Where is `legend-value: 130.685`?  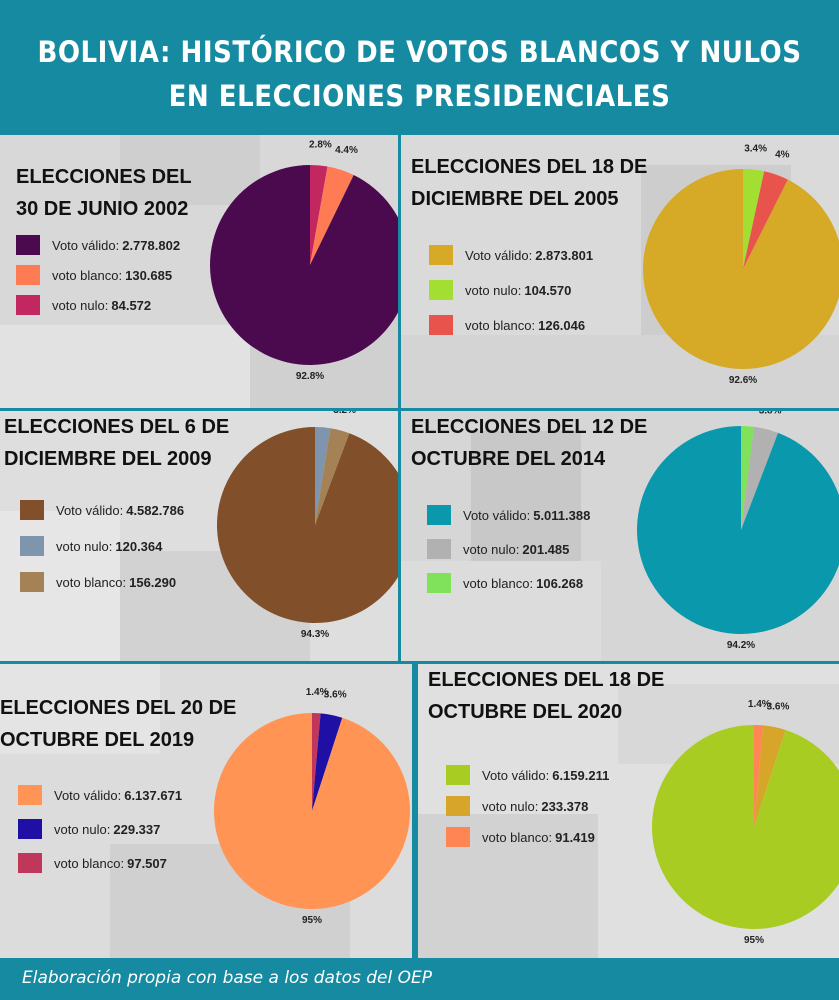
legend-value: 130.685 is located at coordinates (149, 275).